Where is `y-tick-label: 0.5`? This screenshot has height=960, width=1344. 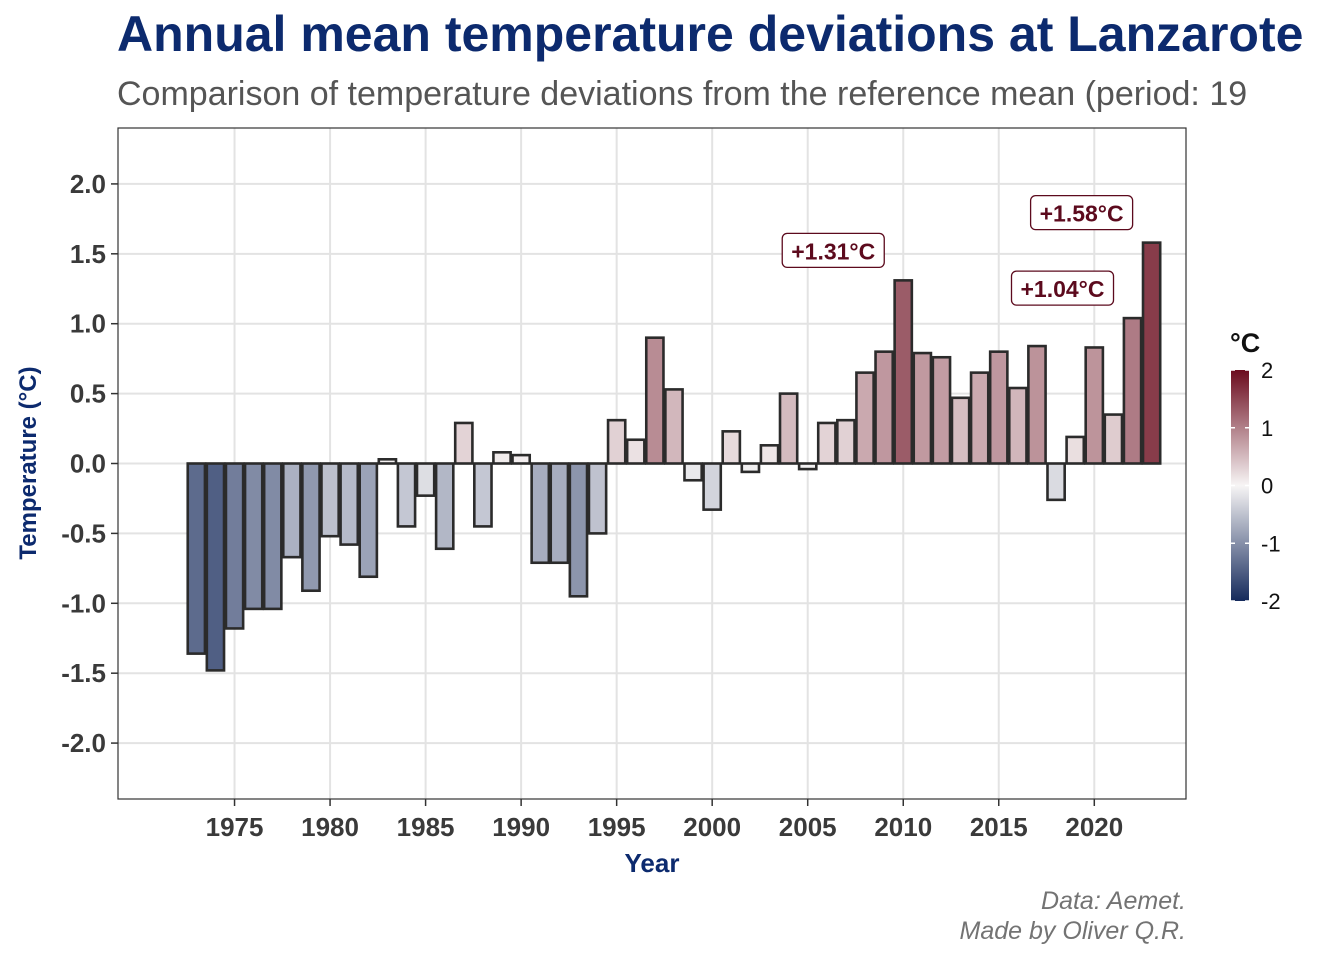 y-tick-label: 0.5 is located at coordinates (88, 394).